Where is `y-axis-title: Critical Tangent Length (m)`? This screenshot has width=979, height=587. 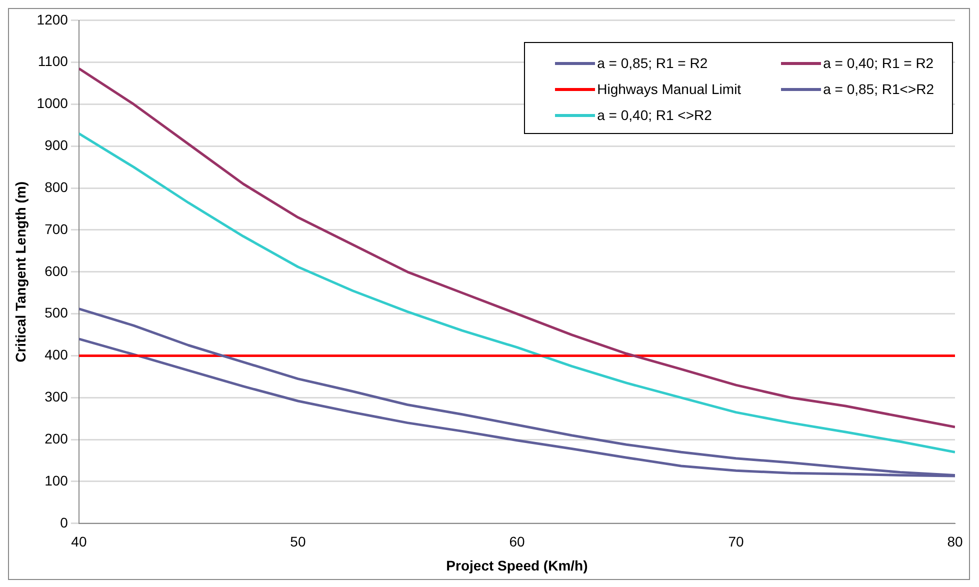 y-axis-title: Critical Tangent Length (m) is located at coordinates (20, 271).